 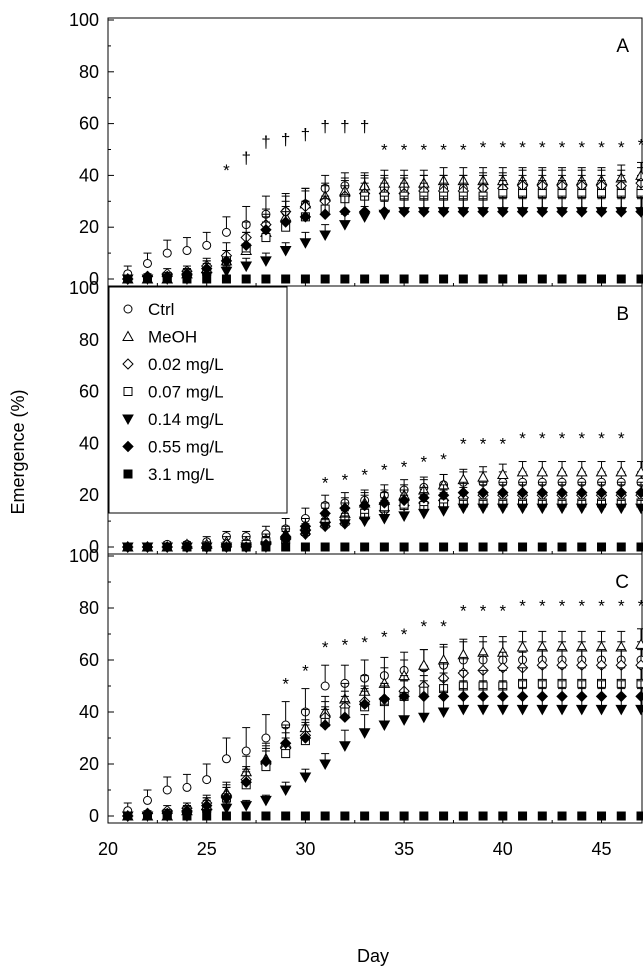 What do you see at coordinates (383, 225) in the screenshot?
I see `series-ctrl` at bounding box center [383, 225].